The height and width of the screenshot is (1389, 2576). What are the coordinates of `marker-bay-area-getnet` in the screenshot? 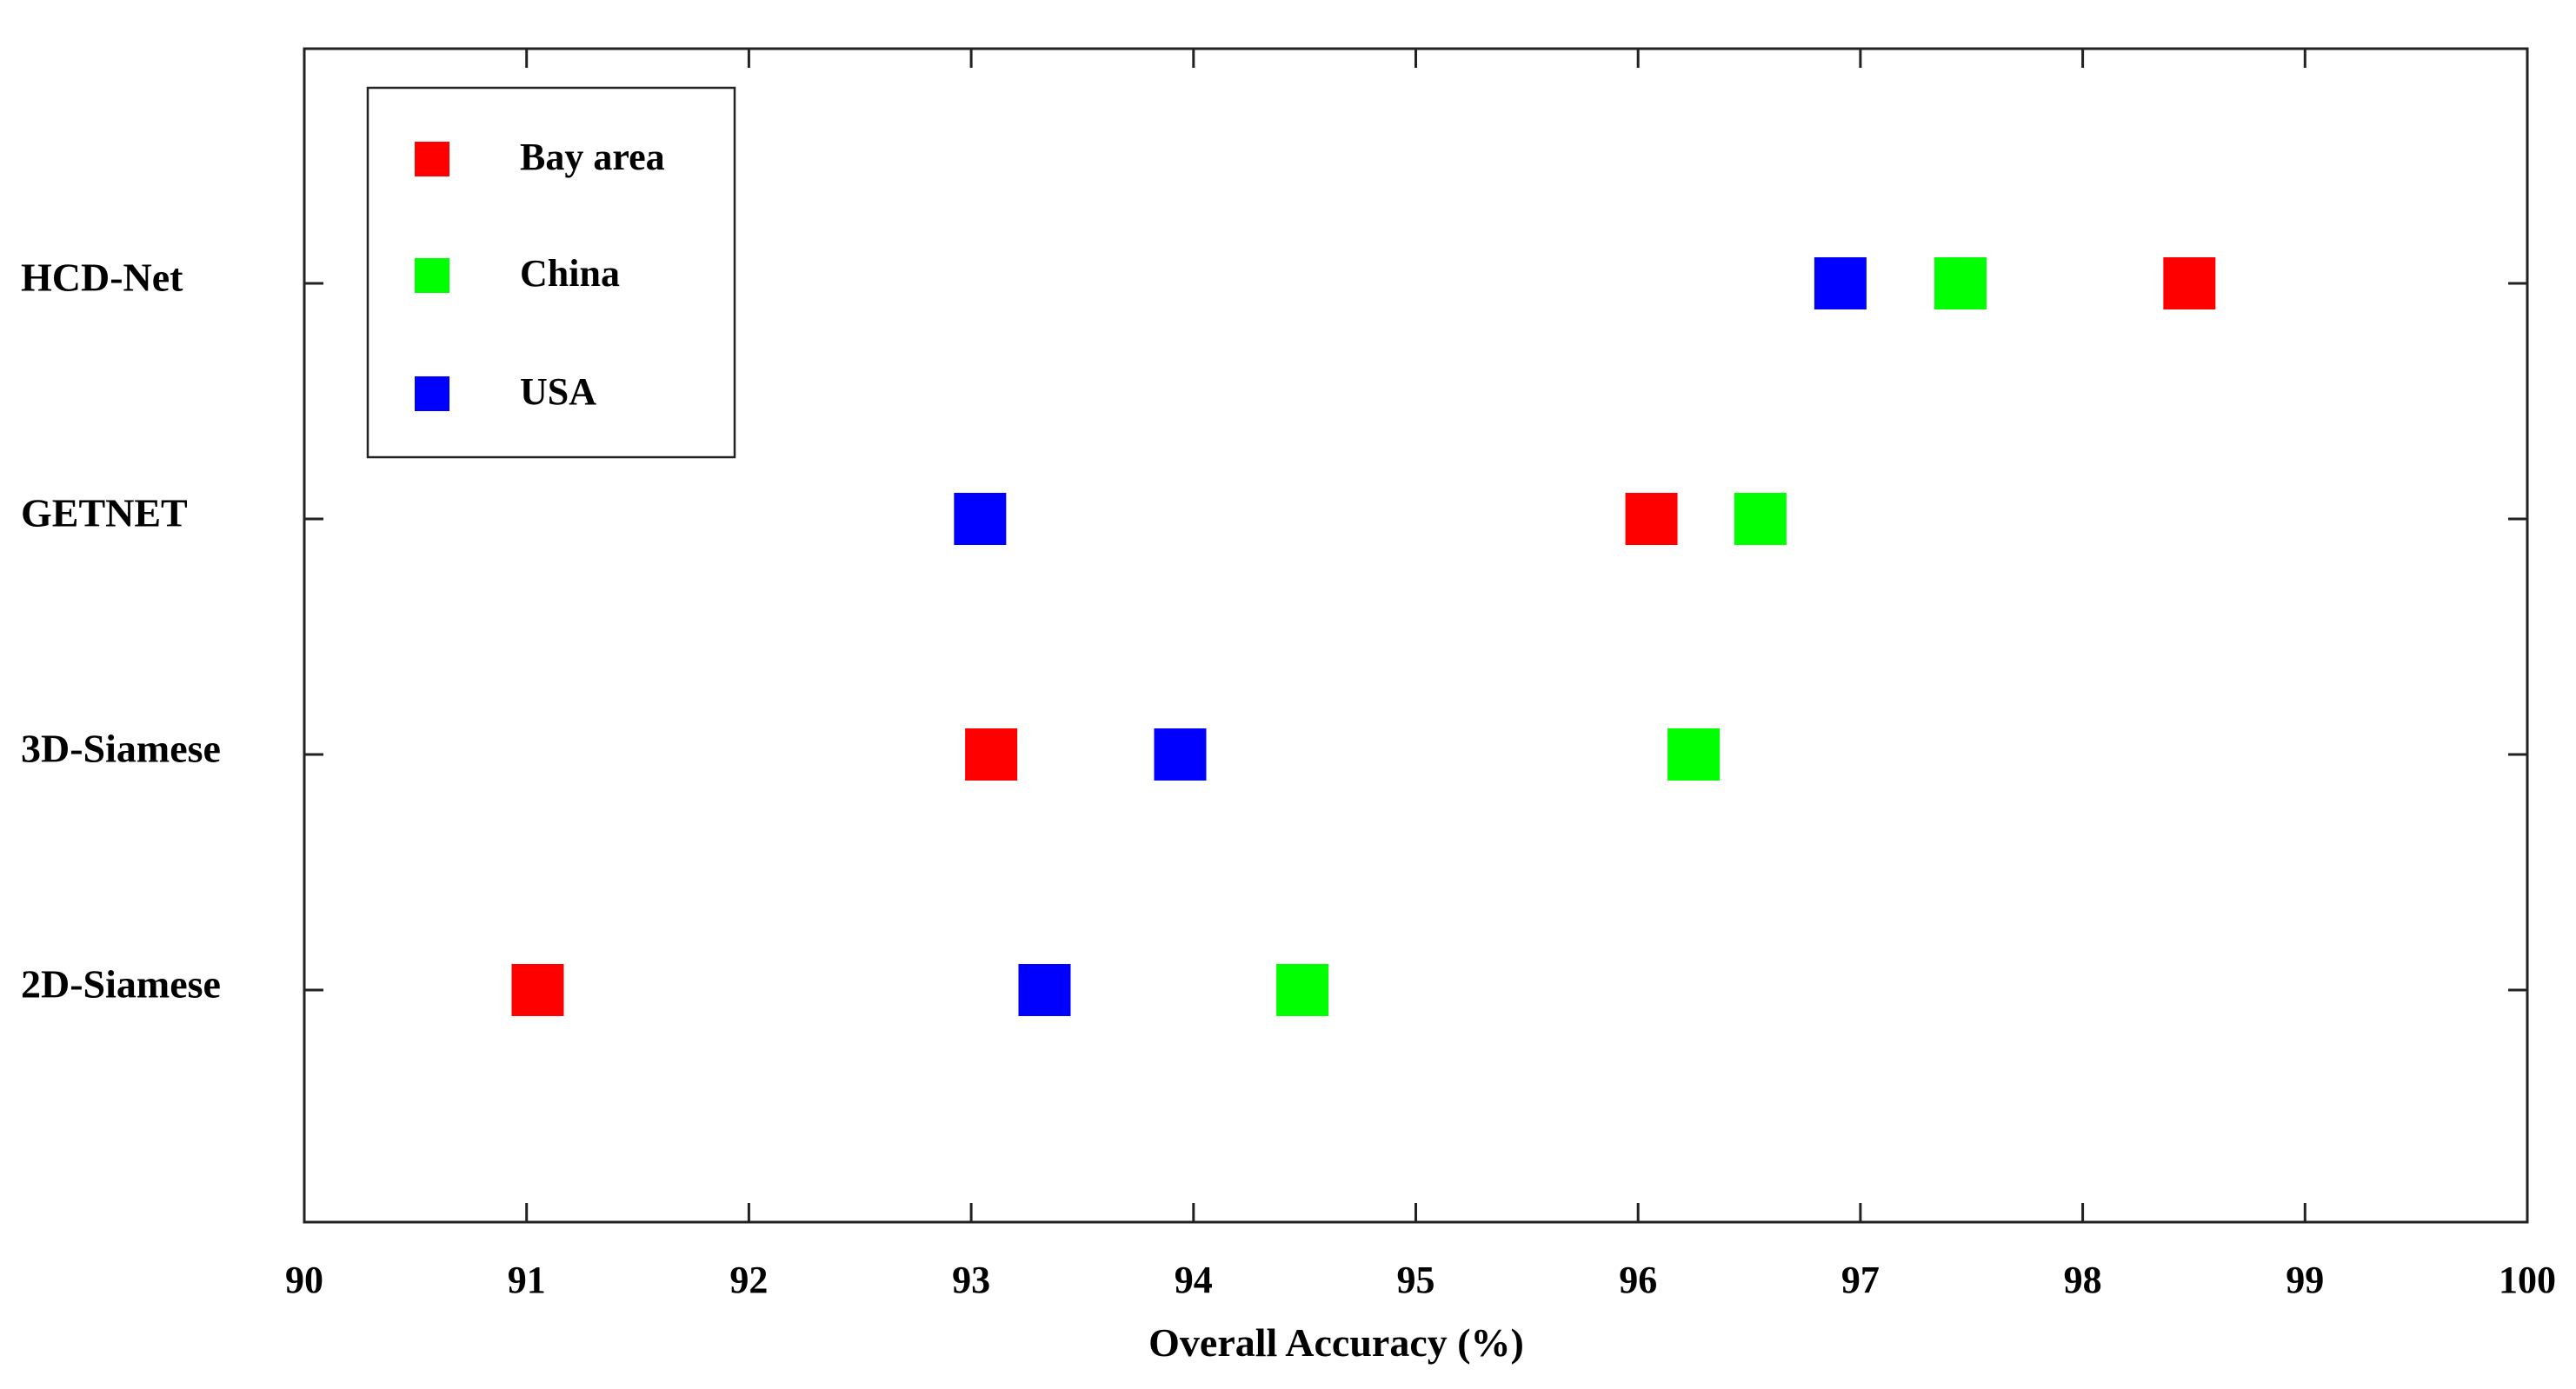 It's located at (1651, 519).